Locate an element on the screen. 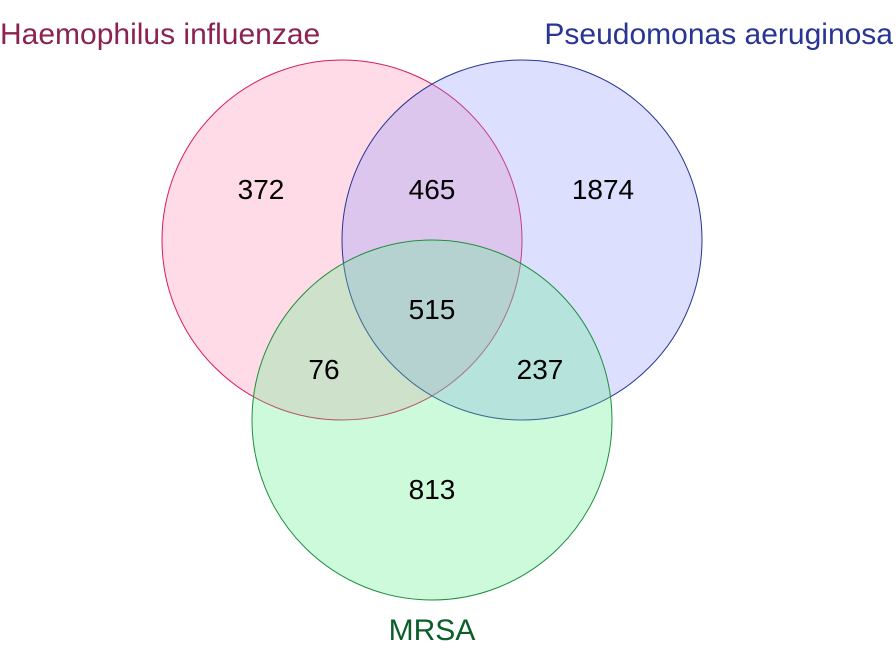 The image size is (896, 660). label-mrsa: MRSA is located at coordinates (432, 630).